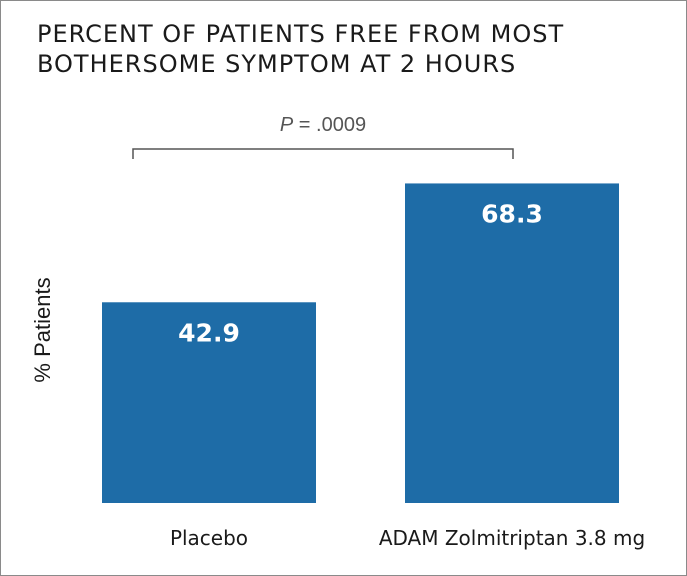 The width and height of the screenshot is (687, 576). I want to click on x-tick-label-1: ADAM Zolmitriptan 3.8 mg, so click(512, 538).